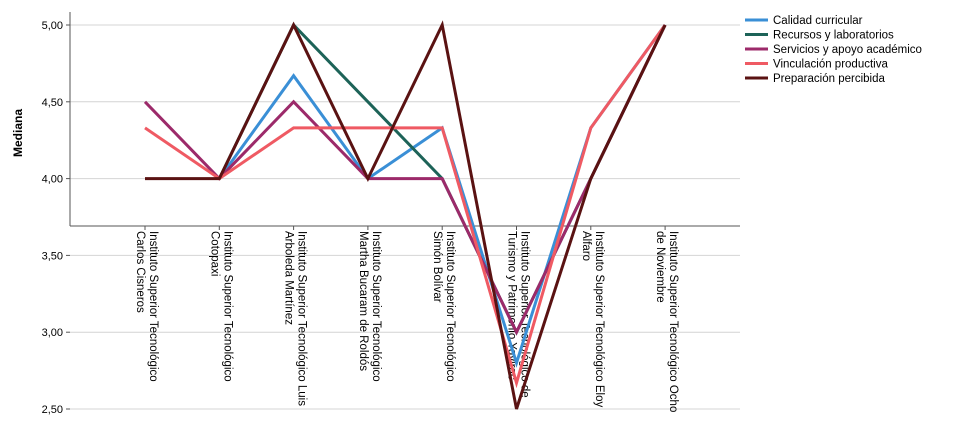 The width and height of the screenshot is (960, 428). I want to click on y-tick-label: 3,00, so click(52, 333).